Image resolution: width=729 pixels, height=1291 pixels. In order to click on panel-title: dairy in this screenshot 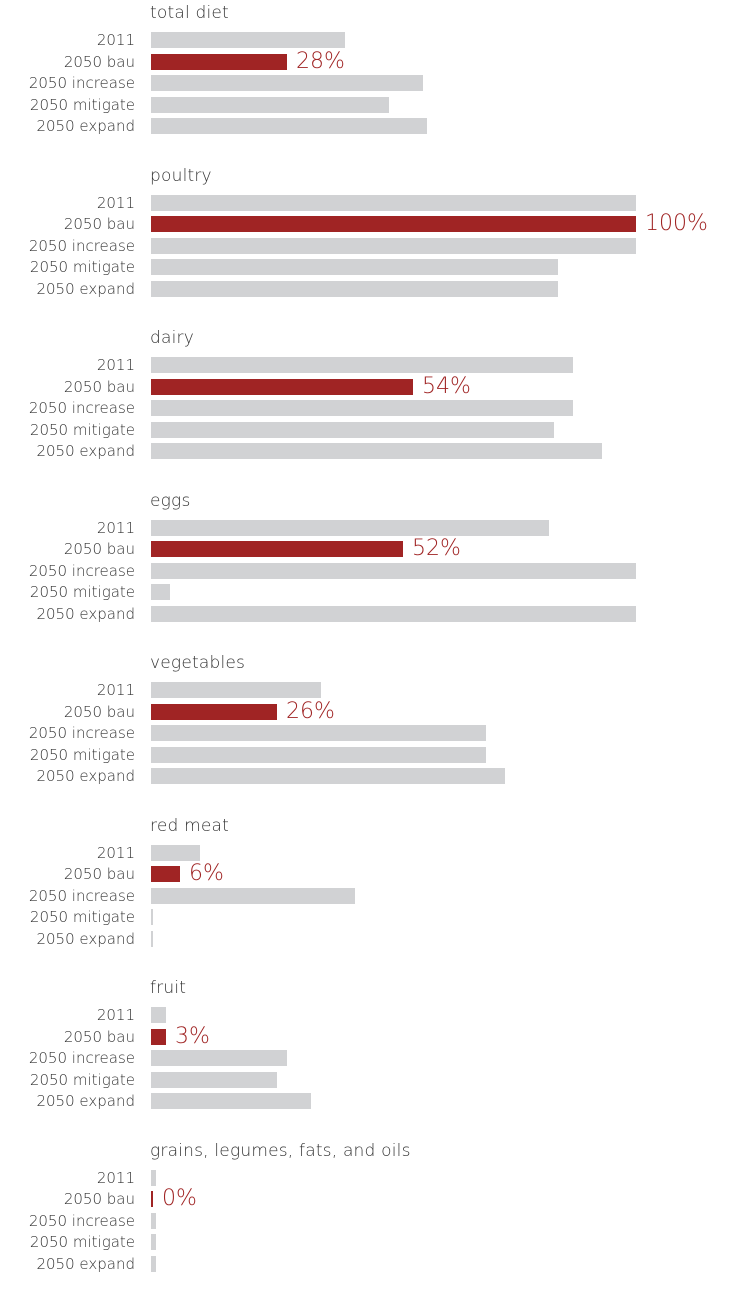, I will do `click(172, 338)`.